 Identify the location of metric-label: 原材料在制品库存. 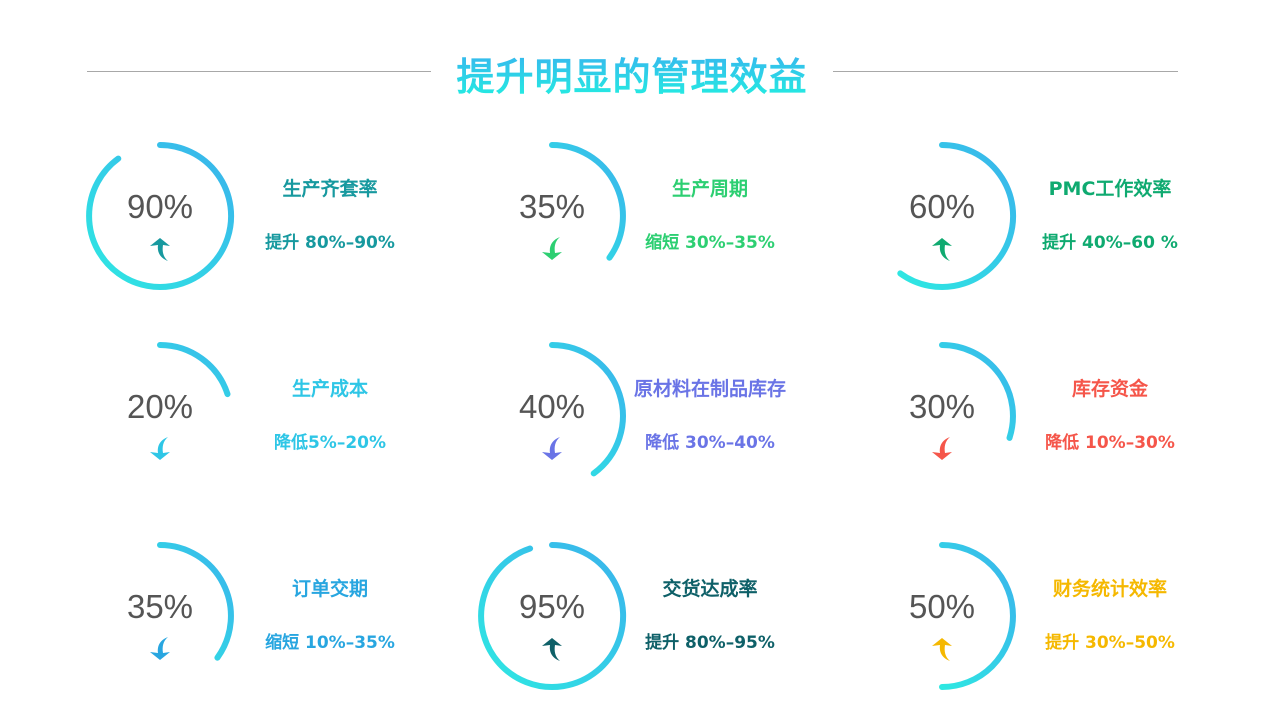
(709, 389).